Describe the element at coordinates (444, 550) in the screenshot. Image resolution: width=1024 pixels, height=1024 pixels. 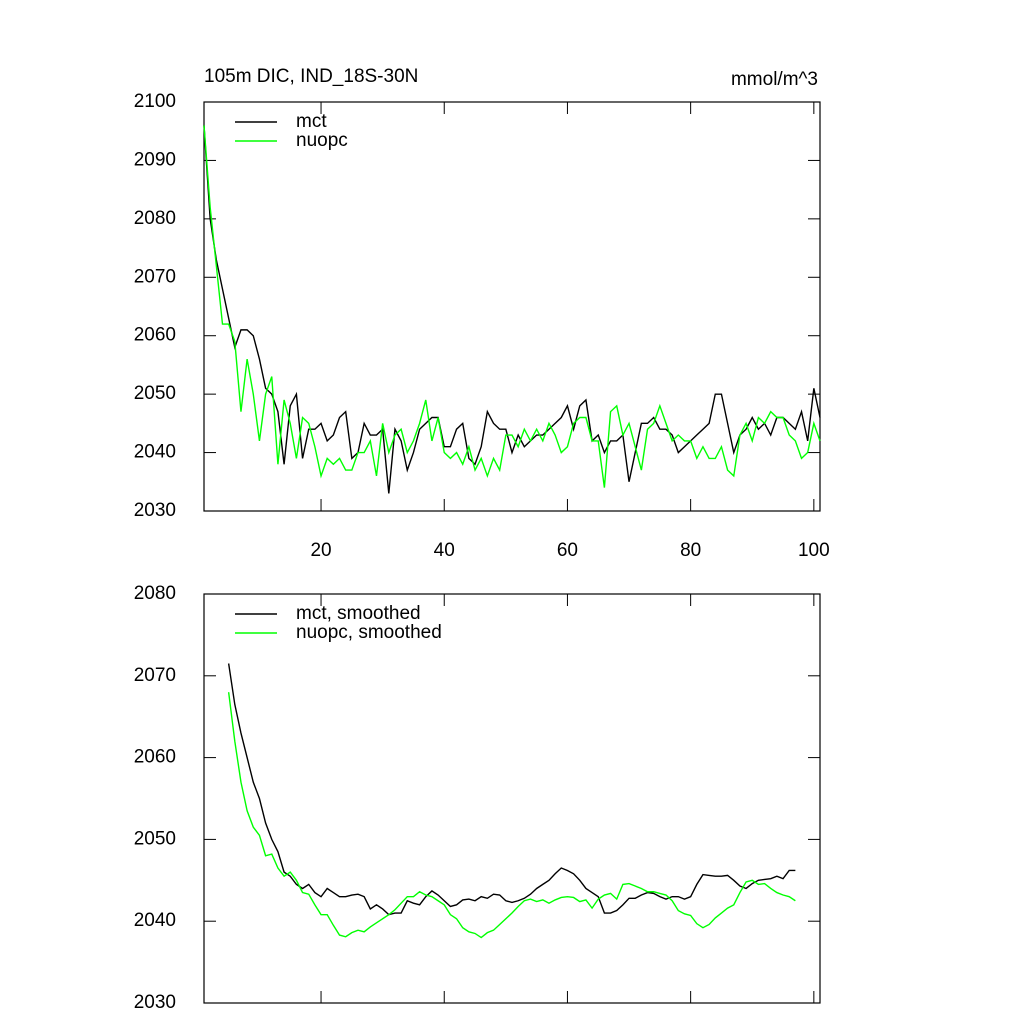
I see `x-tick-label: 40` at that location.